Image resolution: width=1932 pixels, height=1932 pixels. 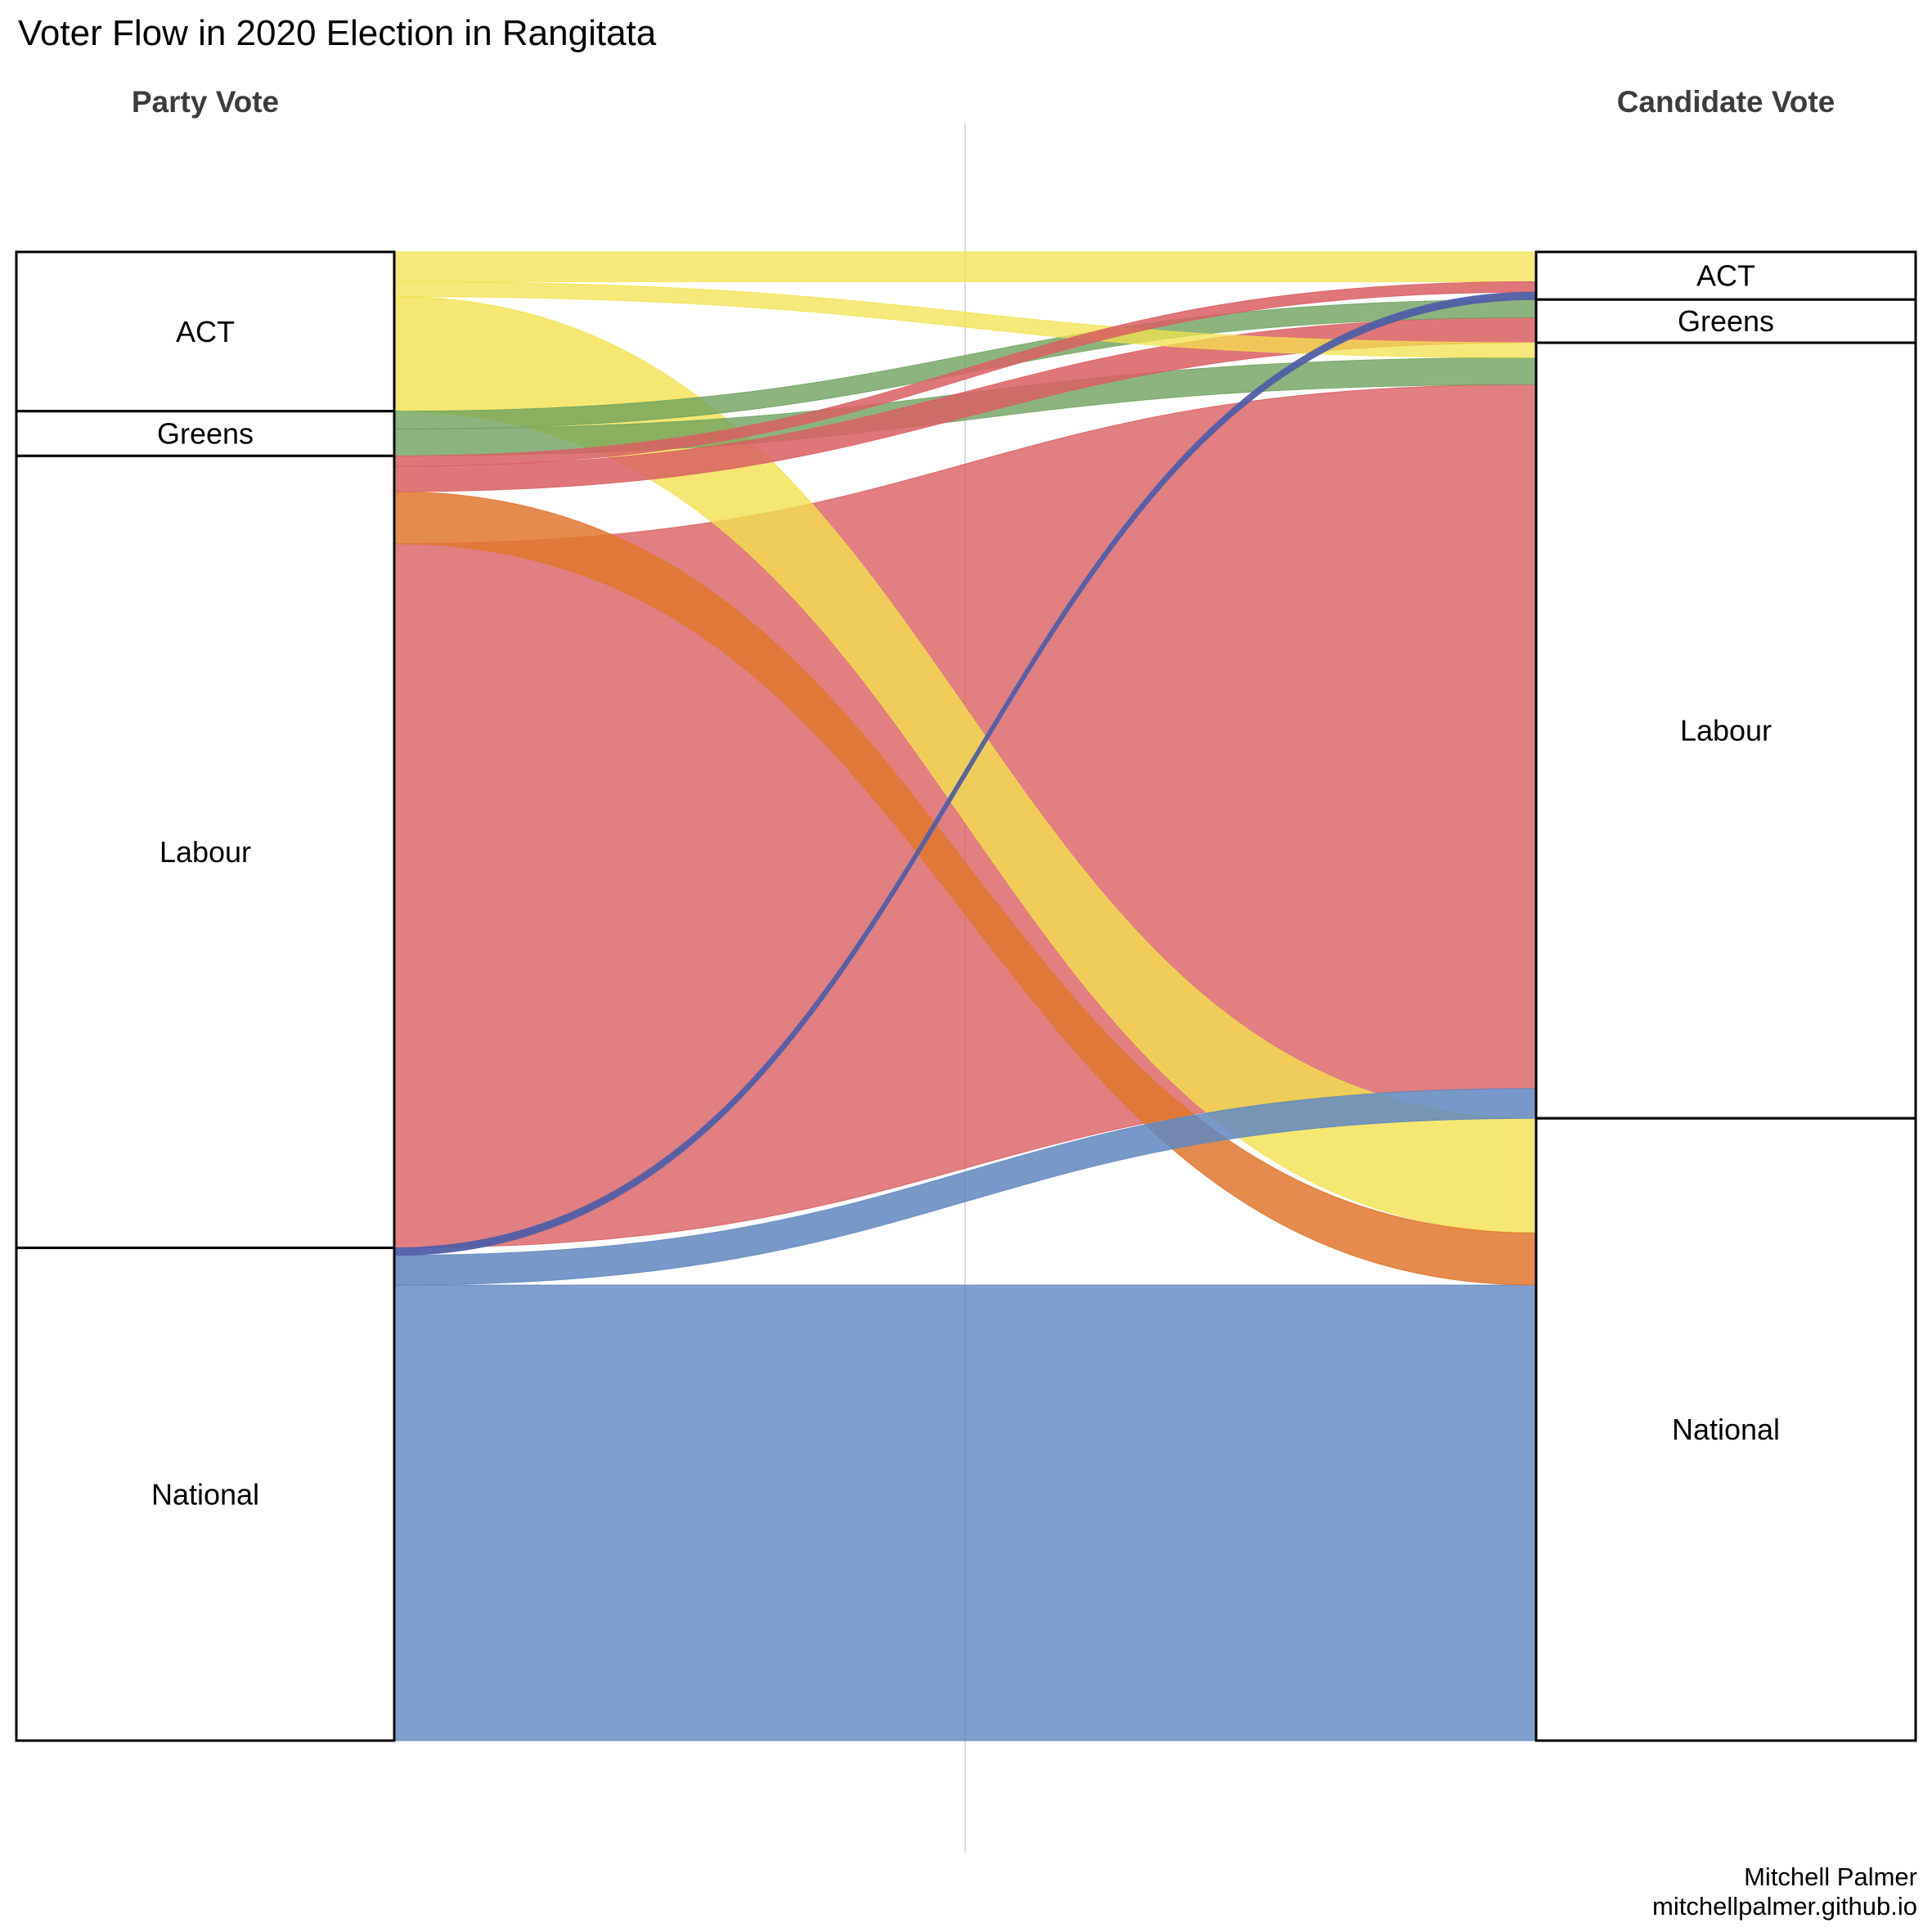 What do you see at coordinates (206, 852) in the screenshot?
I see `node-party-vote-labour-label: Labour` at bounding box center [206, 852].